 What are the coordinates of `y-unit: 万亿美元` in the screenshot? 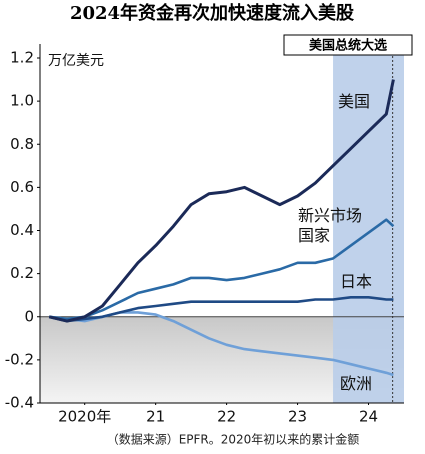 It's located at (76, 61).